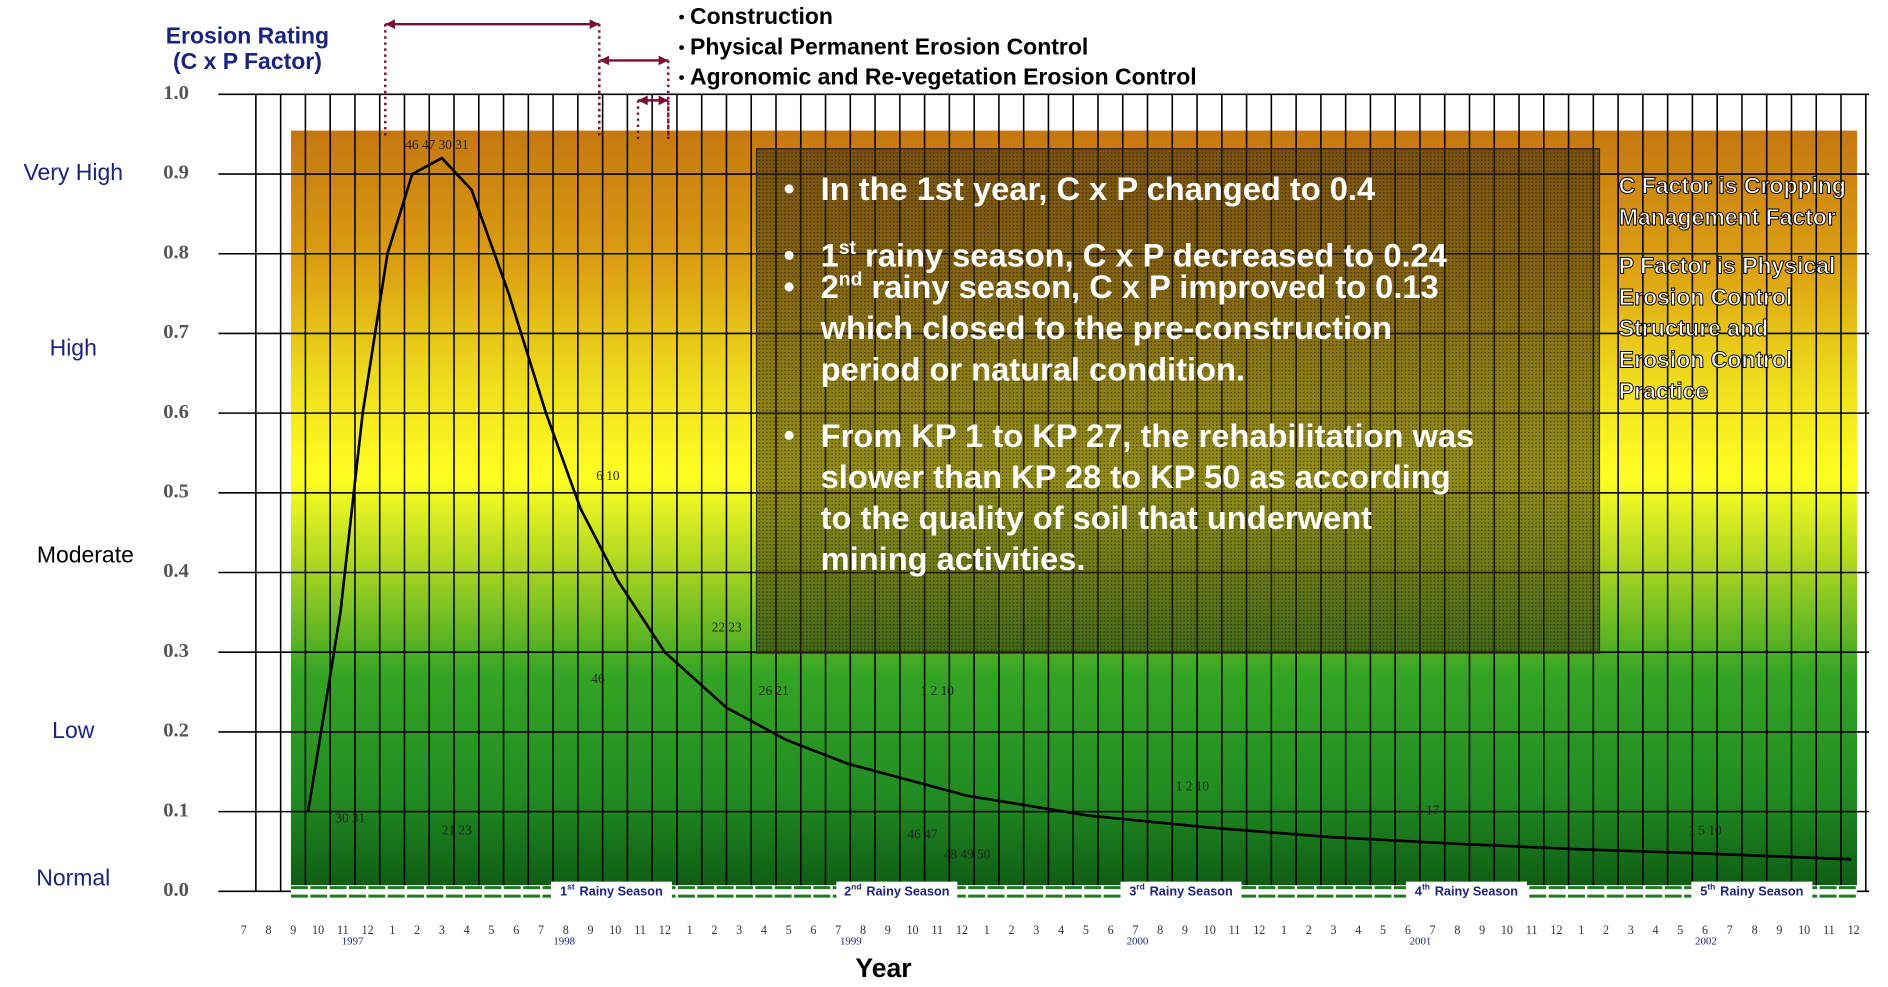  I want to click on rainy-number: 2, so click(847, 892).